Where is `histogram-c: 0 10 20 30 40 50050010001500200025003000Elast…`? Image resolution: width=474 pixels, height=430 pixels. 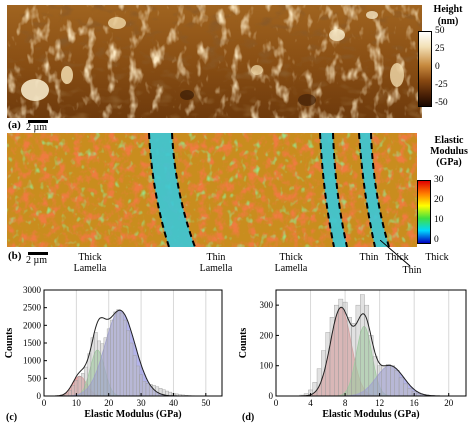 histogram-c: 0 10 20 30 40 50050010001500200025003000Elast… is located at coordinates (113, 354).